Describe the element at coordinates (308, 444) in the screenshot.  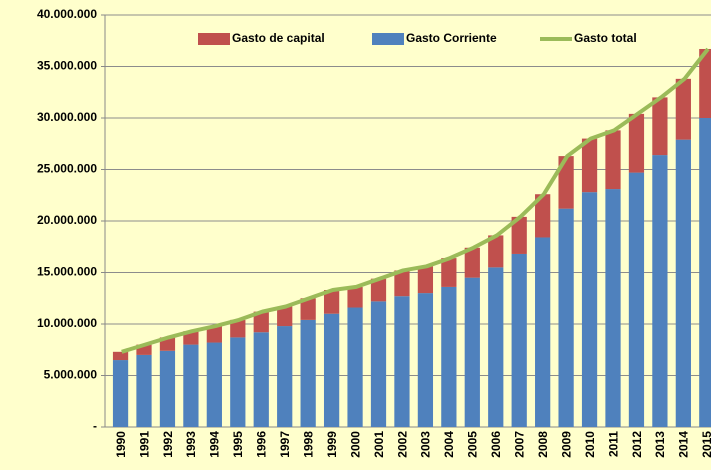
I see `x-tick-label: 1998` at that location.